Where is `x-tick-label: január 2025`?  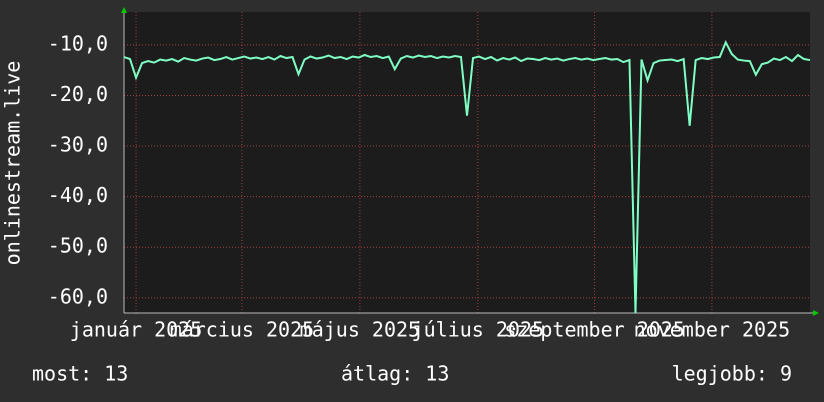 x-tick-label: január 2025 is located at coordinates (136, 330).